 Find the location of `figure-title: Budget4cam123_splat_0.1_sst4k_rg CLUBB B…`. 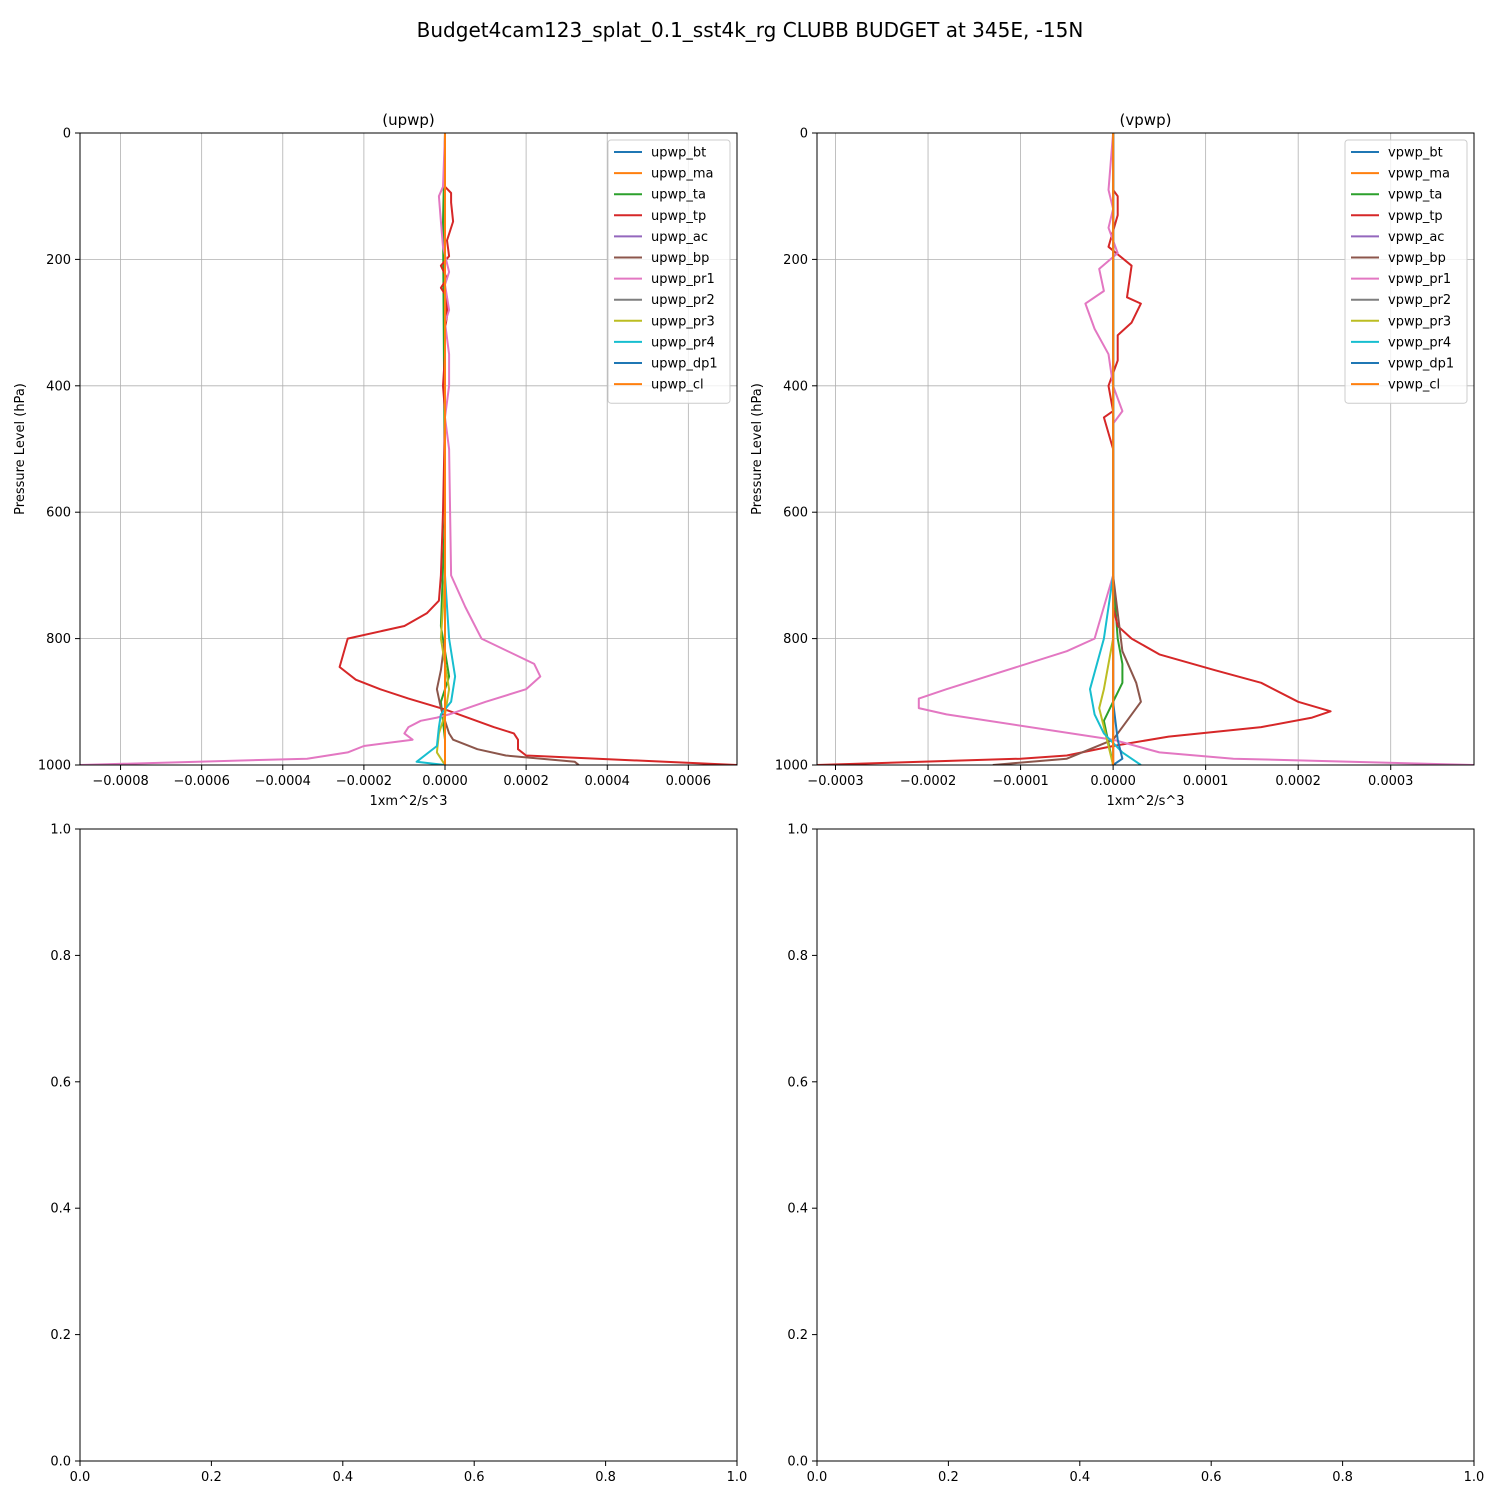

figure-title: Budget4cam123_splat_0.1_sst4k_rg CLUBB B… is located at coordinates (750, 30).